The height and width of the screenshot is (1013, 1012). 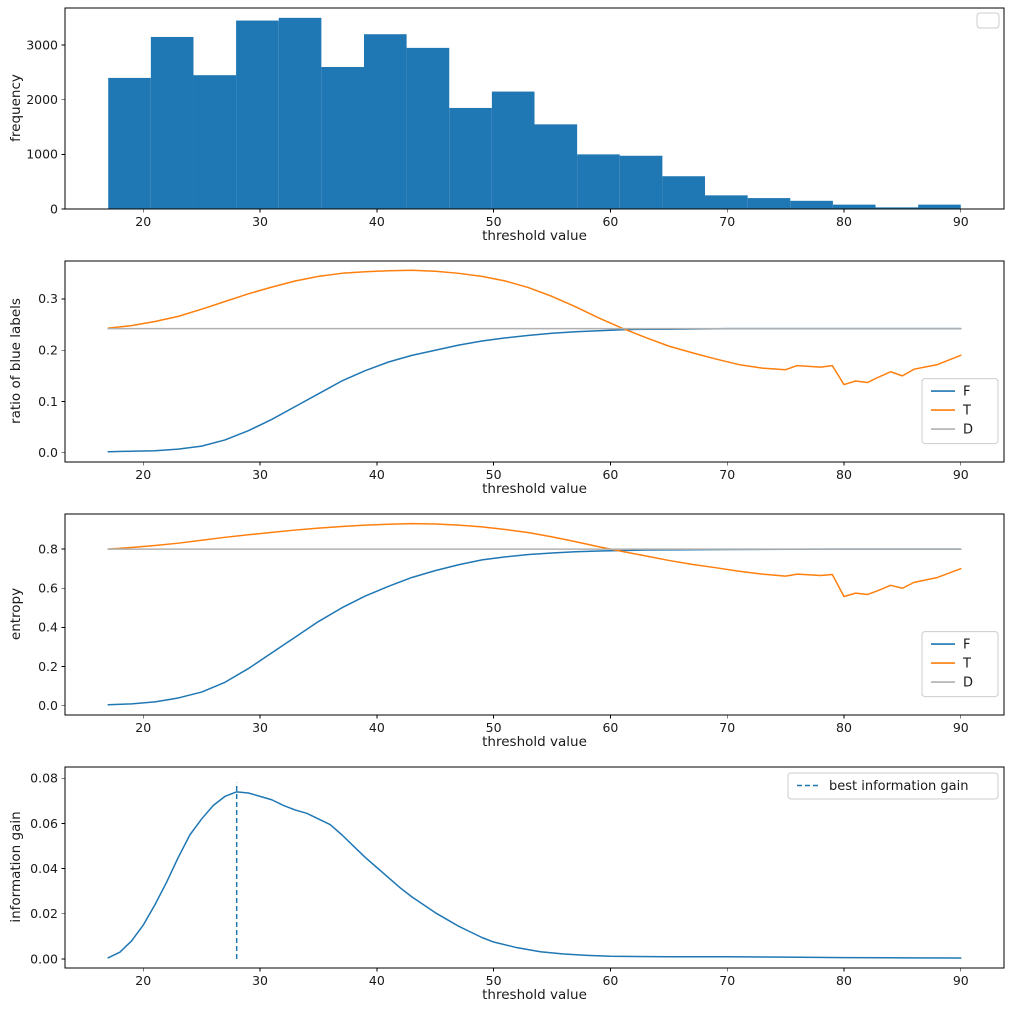 What do you see at coordinates (48, 401) in the screenshot?
I see `y-tick-label: 0.1` at bounding box center [48, 401].